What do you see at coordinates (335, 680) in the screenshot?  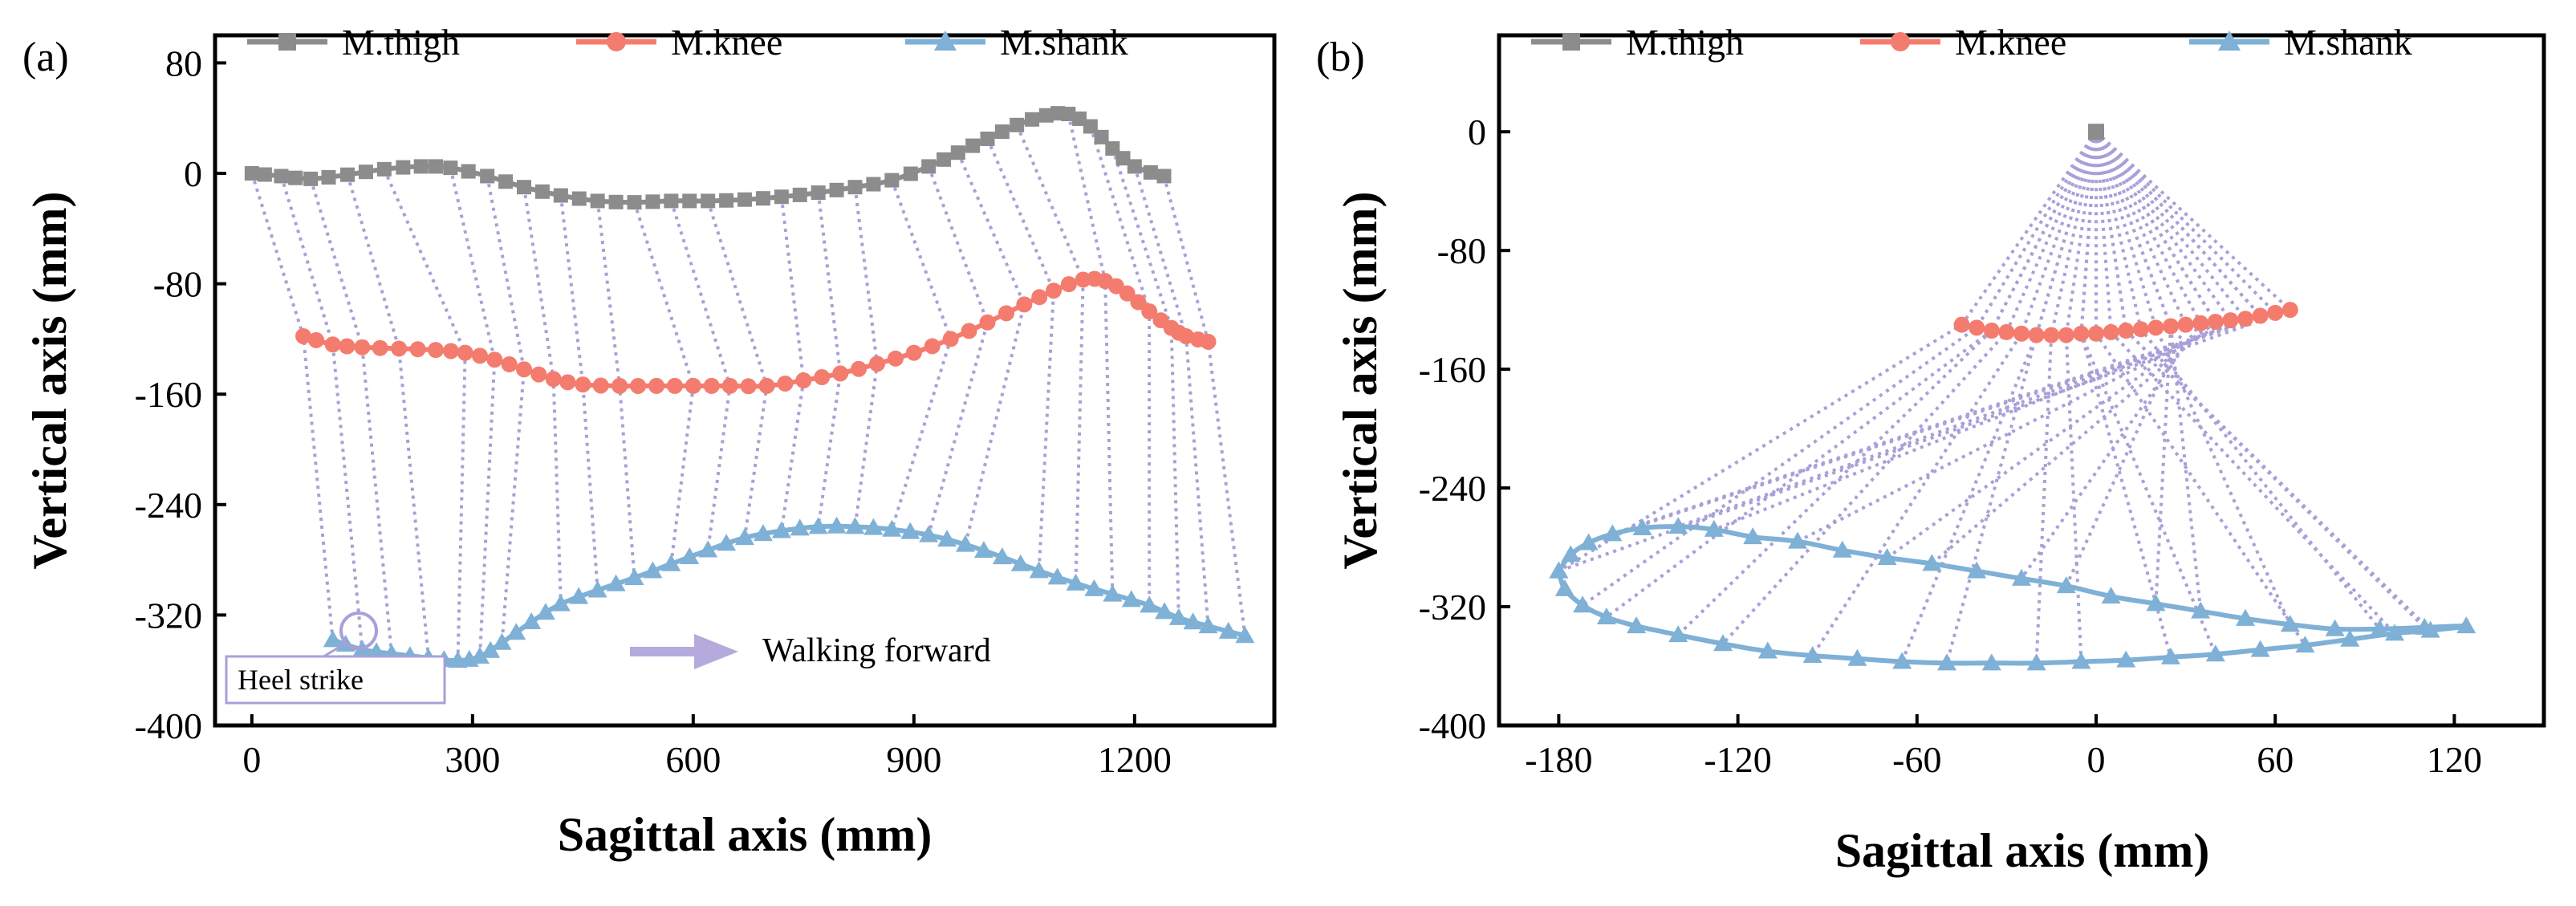 I see `heel-strike-box` at bounding box center [335, 680].